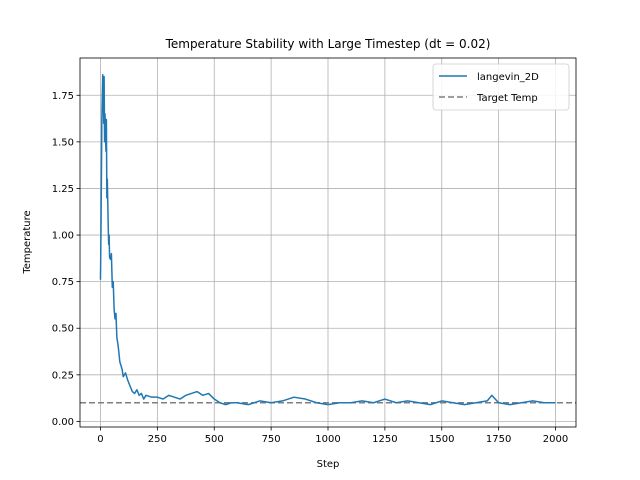 This screenshot has height=480, width=640. Describe the element at coordinates (507, 98) in the screenshot. I see `legend-label: Target Temp` at that location.